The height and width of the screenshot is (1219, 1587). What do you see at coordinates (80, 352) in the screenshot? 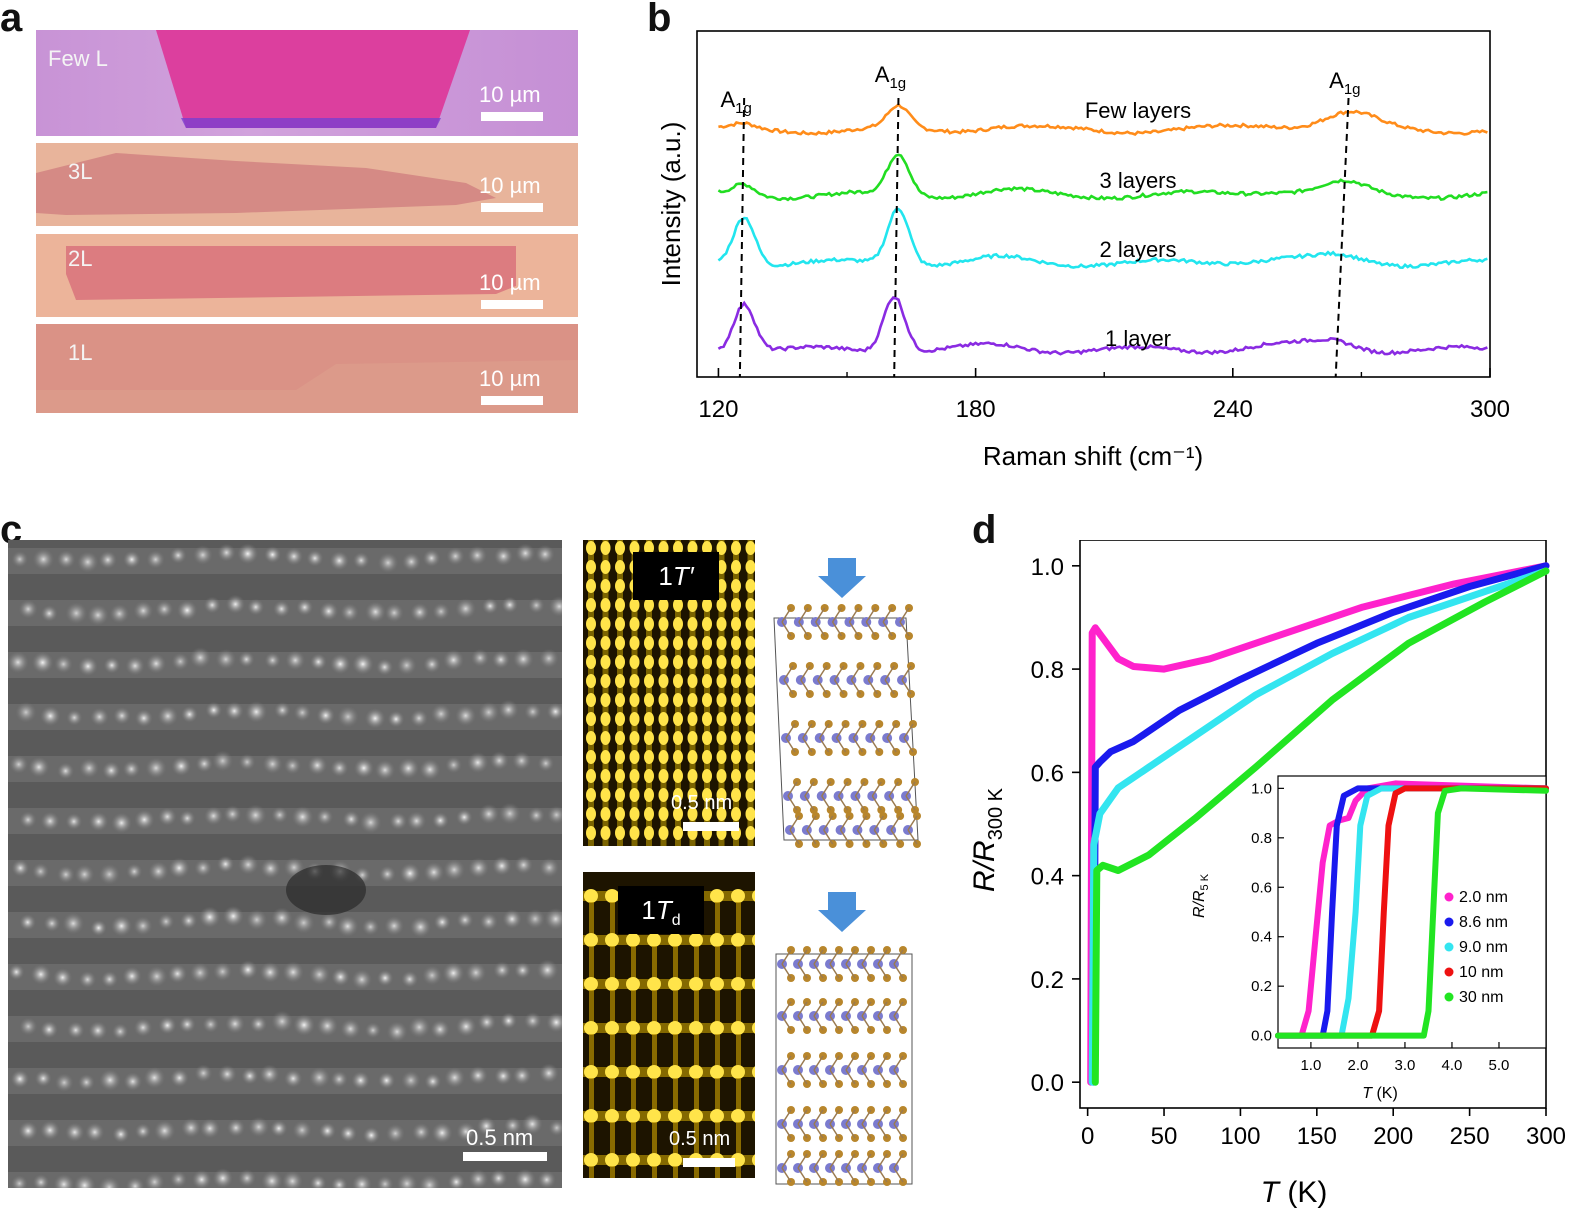
I see `image-label: 1L` at bounding box center [80, 352].